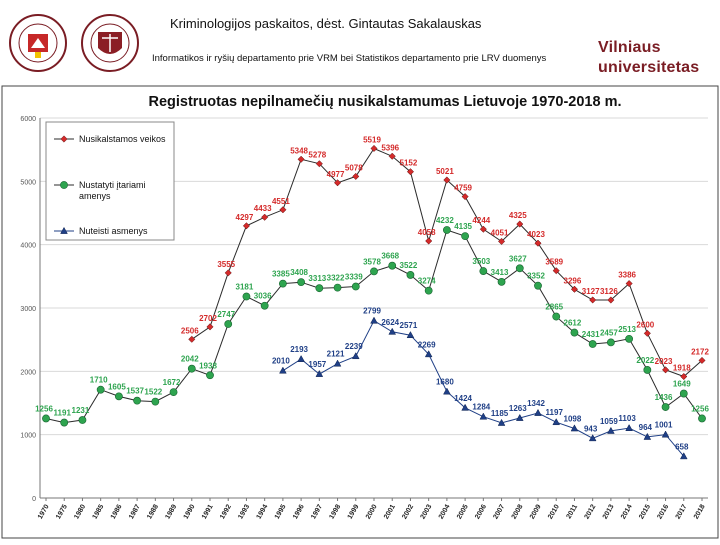  What do you see at coordinates (390, 256) in the screenshot?
I see `data-label: 3668` at bounding box center [390, 256].